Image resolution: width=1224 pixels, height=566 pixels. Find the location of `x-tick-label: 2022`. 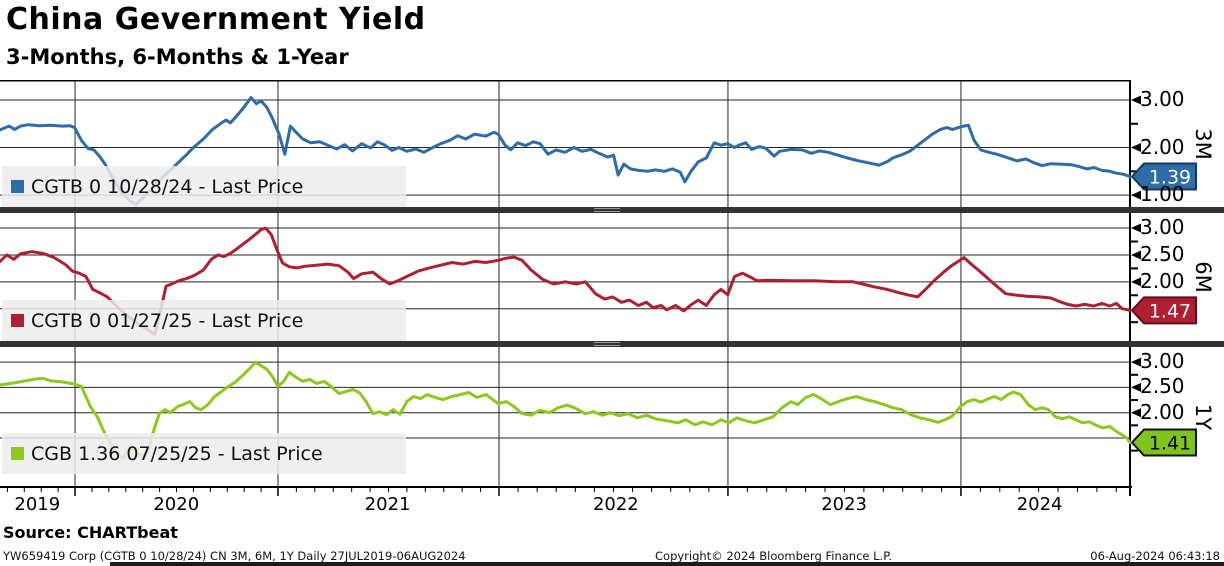

x-tick-label: 2022 is located at coordinates (615, 504).